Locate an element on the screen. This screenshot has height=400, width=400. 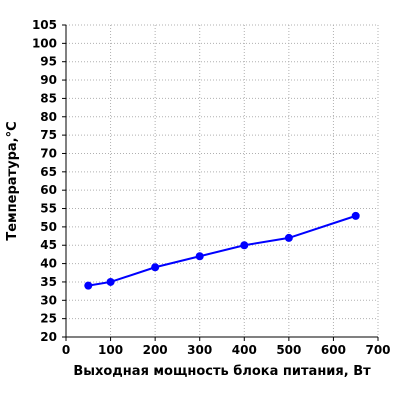
y-tick-label: 95 is located at coordinates (48, 62).